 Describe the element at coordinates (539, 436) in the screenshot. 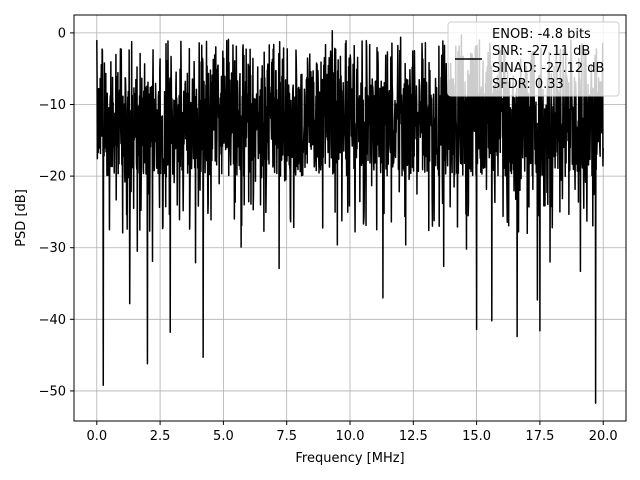

I see `x-tick-label: 17.5` at that location.